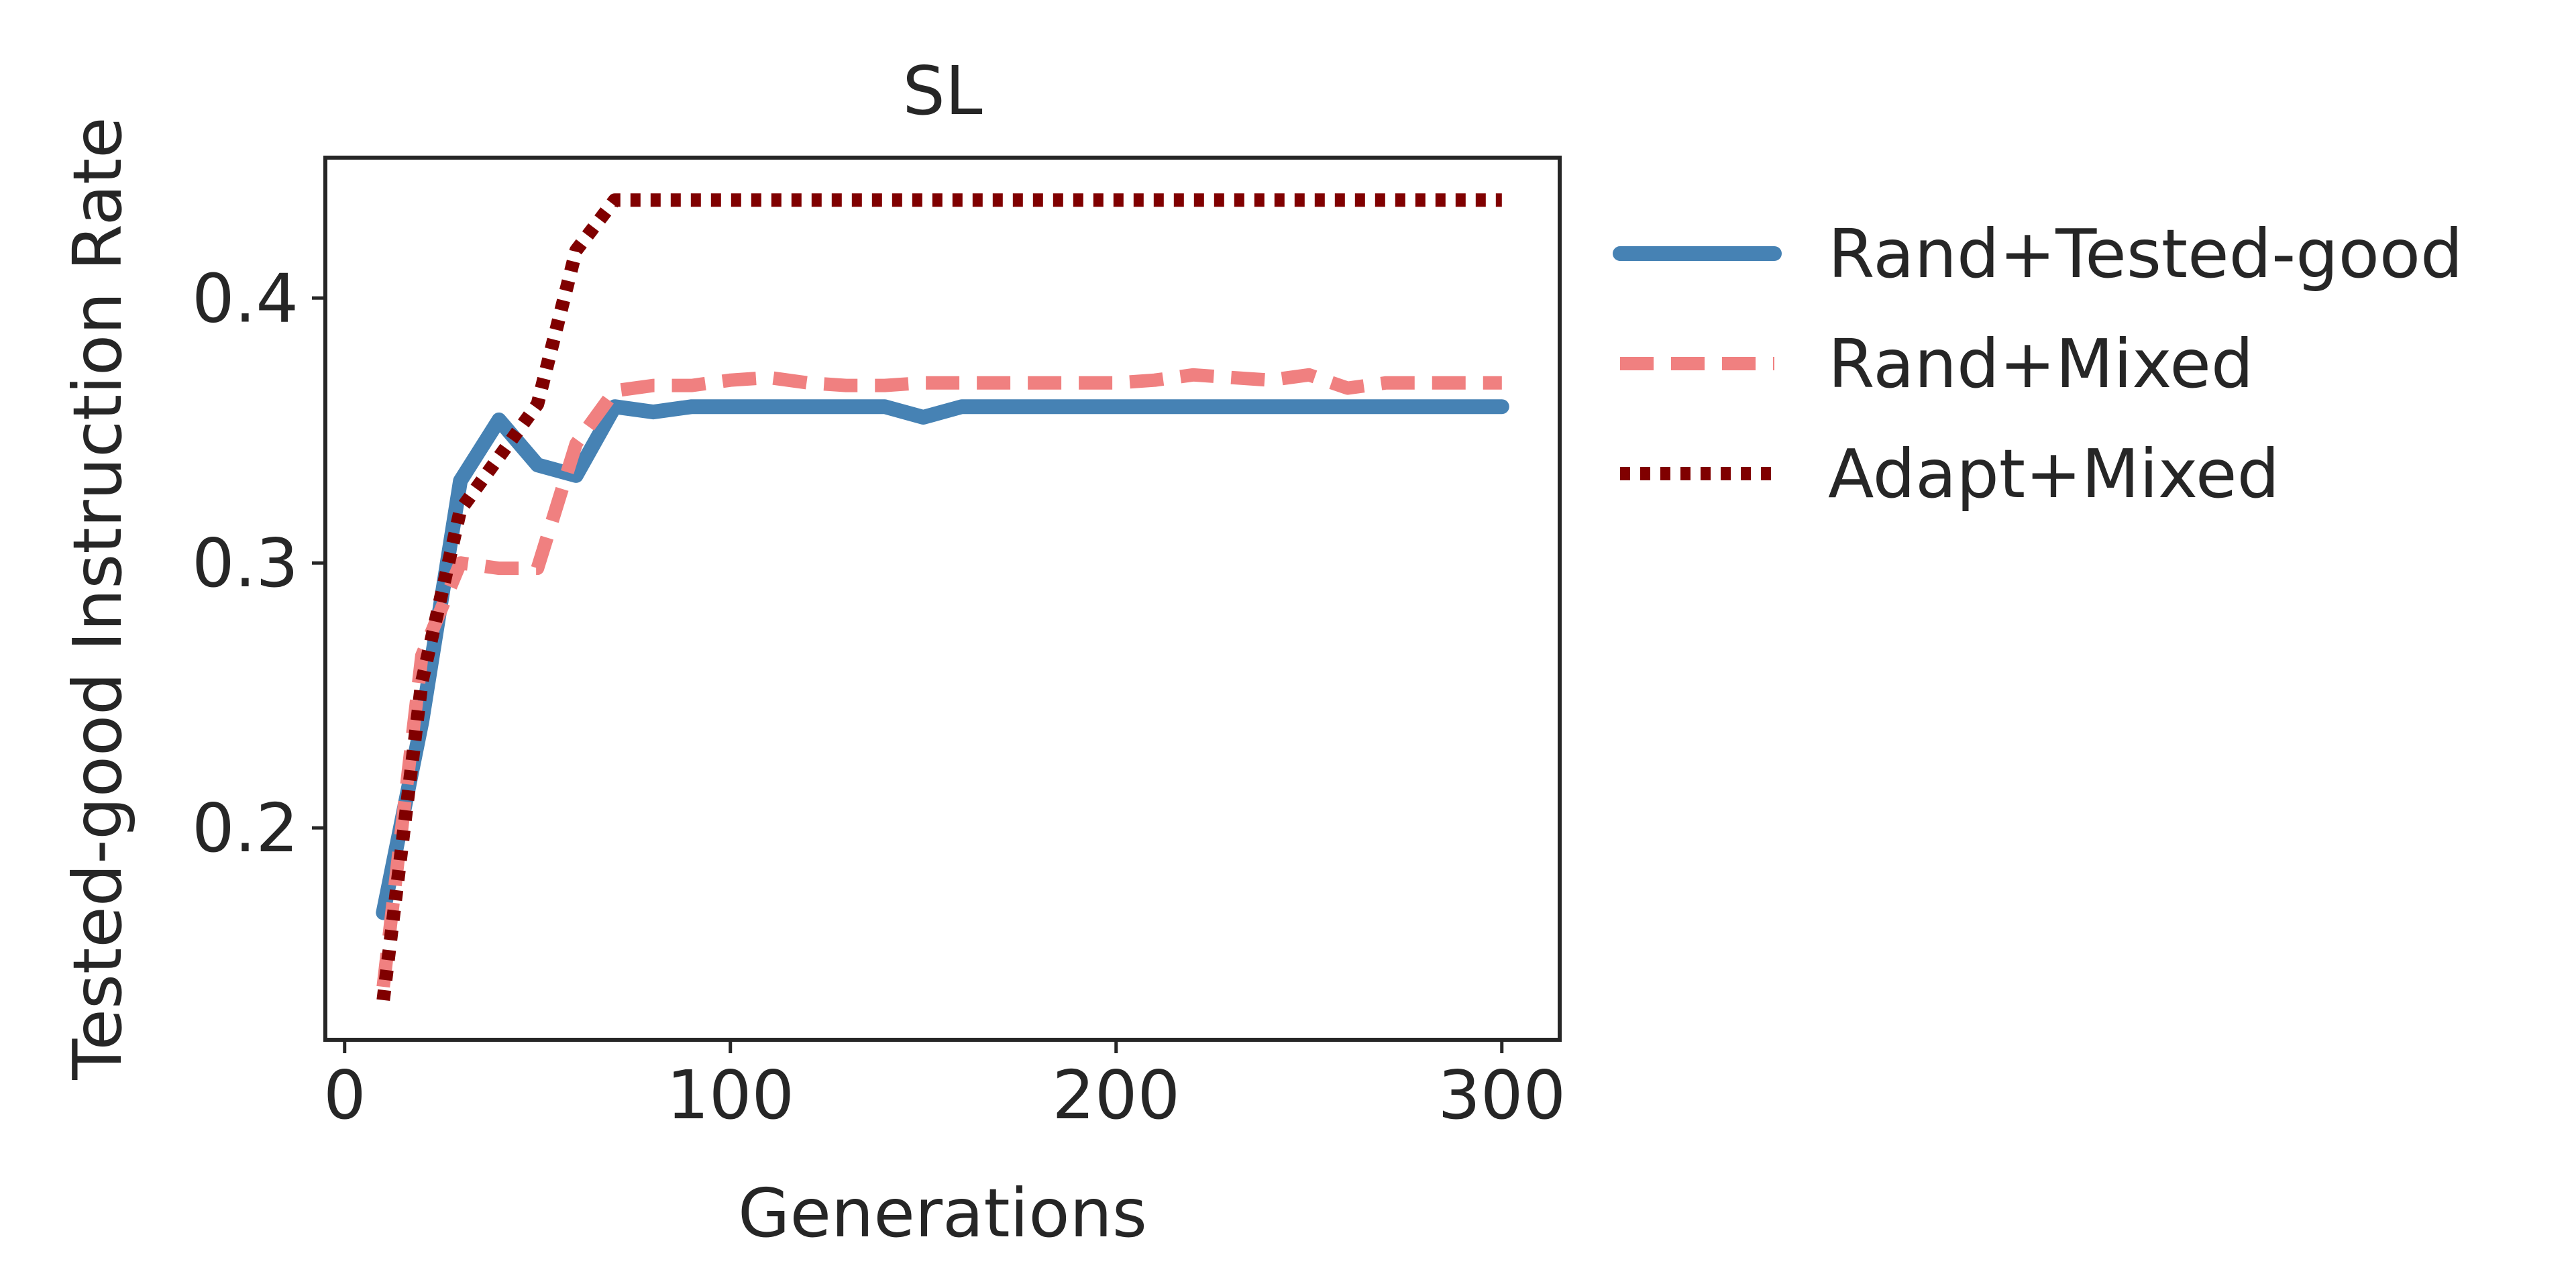 This screenshot has width=2576, height=1288. I want to click on y-axis-label: Tested-good Instruction Rate, so click(97, 598).